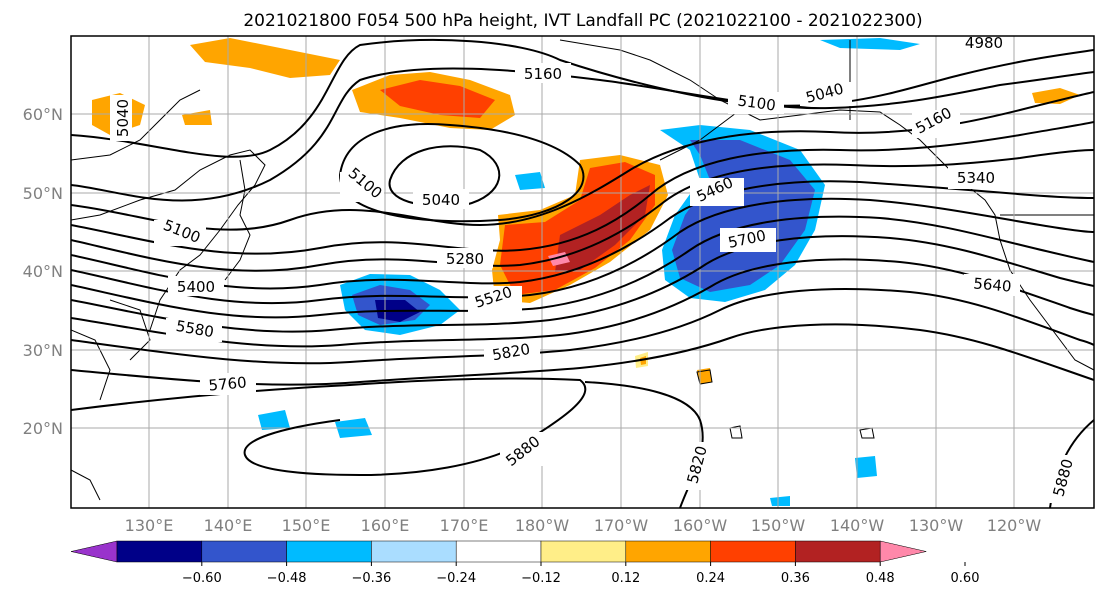 The image size is (1105, 601). What do you see at coordinates (625, 578) in the screenshot?
I see `colorbar-tick-label: 0.12` at bounding box center [625, 578].